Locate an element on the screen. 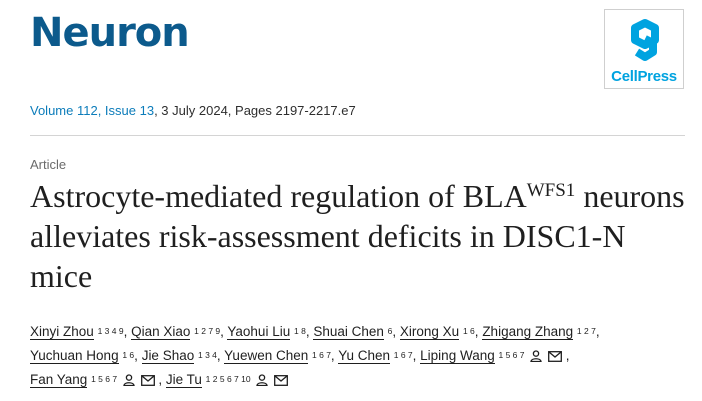 The height and width of the screenshot is (401, 702). affiliation-numbers: 1 8 is located at coordinates (299, 331).